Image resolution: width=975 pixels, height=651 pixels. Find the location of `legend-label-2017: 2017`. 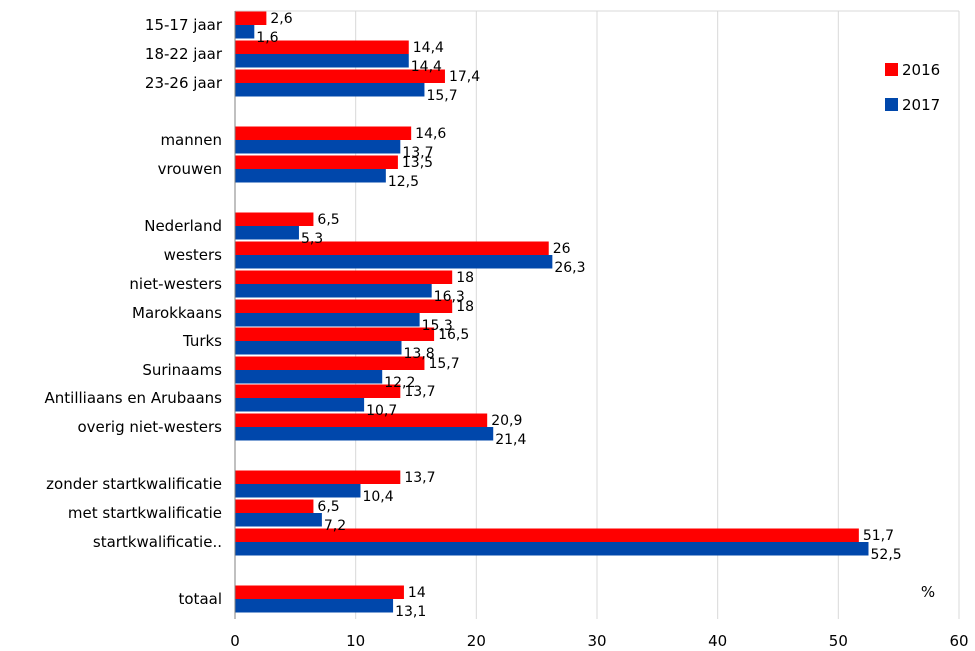

legend-label-2017: 2017 is located at coordinates (921, 105).